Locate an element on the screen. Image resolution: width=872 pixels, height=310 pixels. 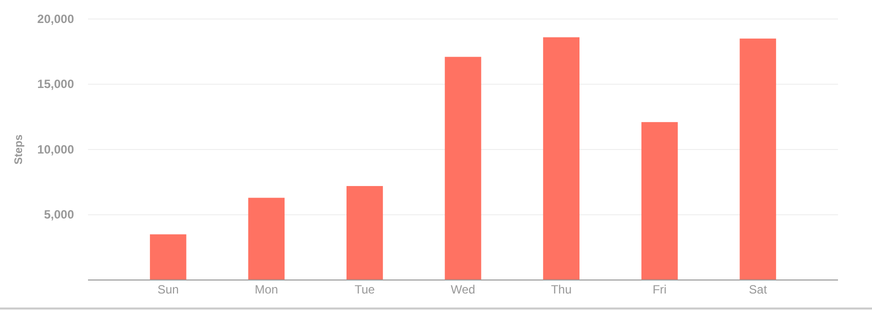
y-tick-label: 5,000 is located at coordinates (59, 215).